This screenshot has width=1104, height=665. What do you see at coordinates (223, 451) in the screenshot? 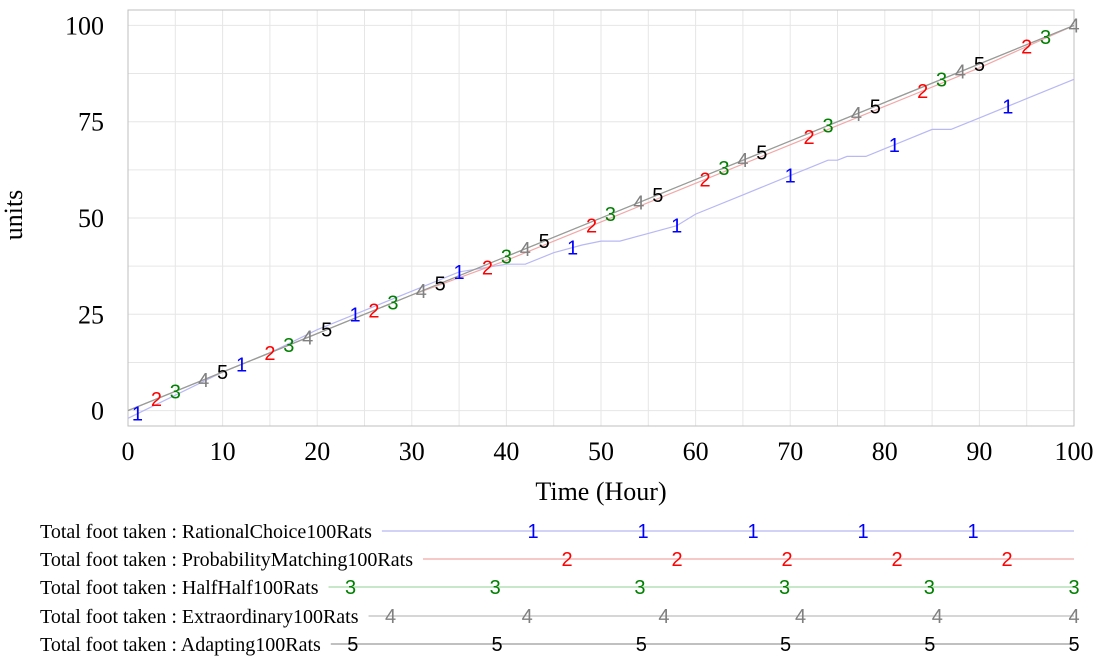
I see `x-tick-label: 10` at bounding box center [223, 451].